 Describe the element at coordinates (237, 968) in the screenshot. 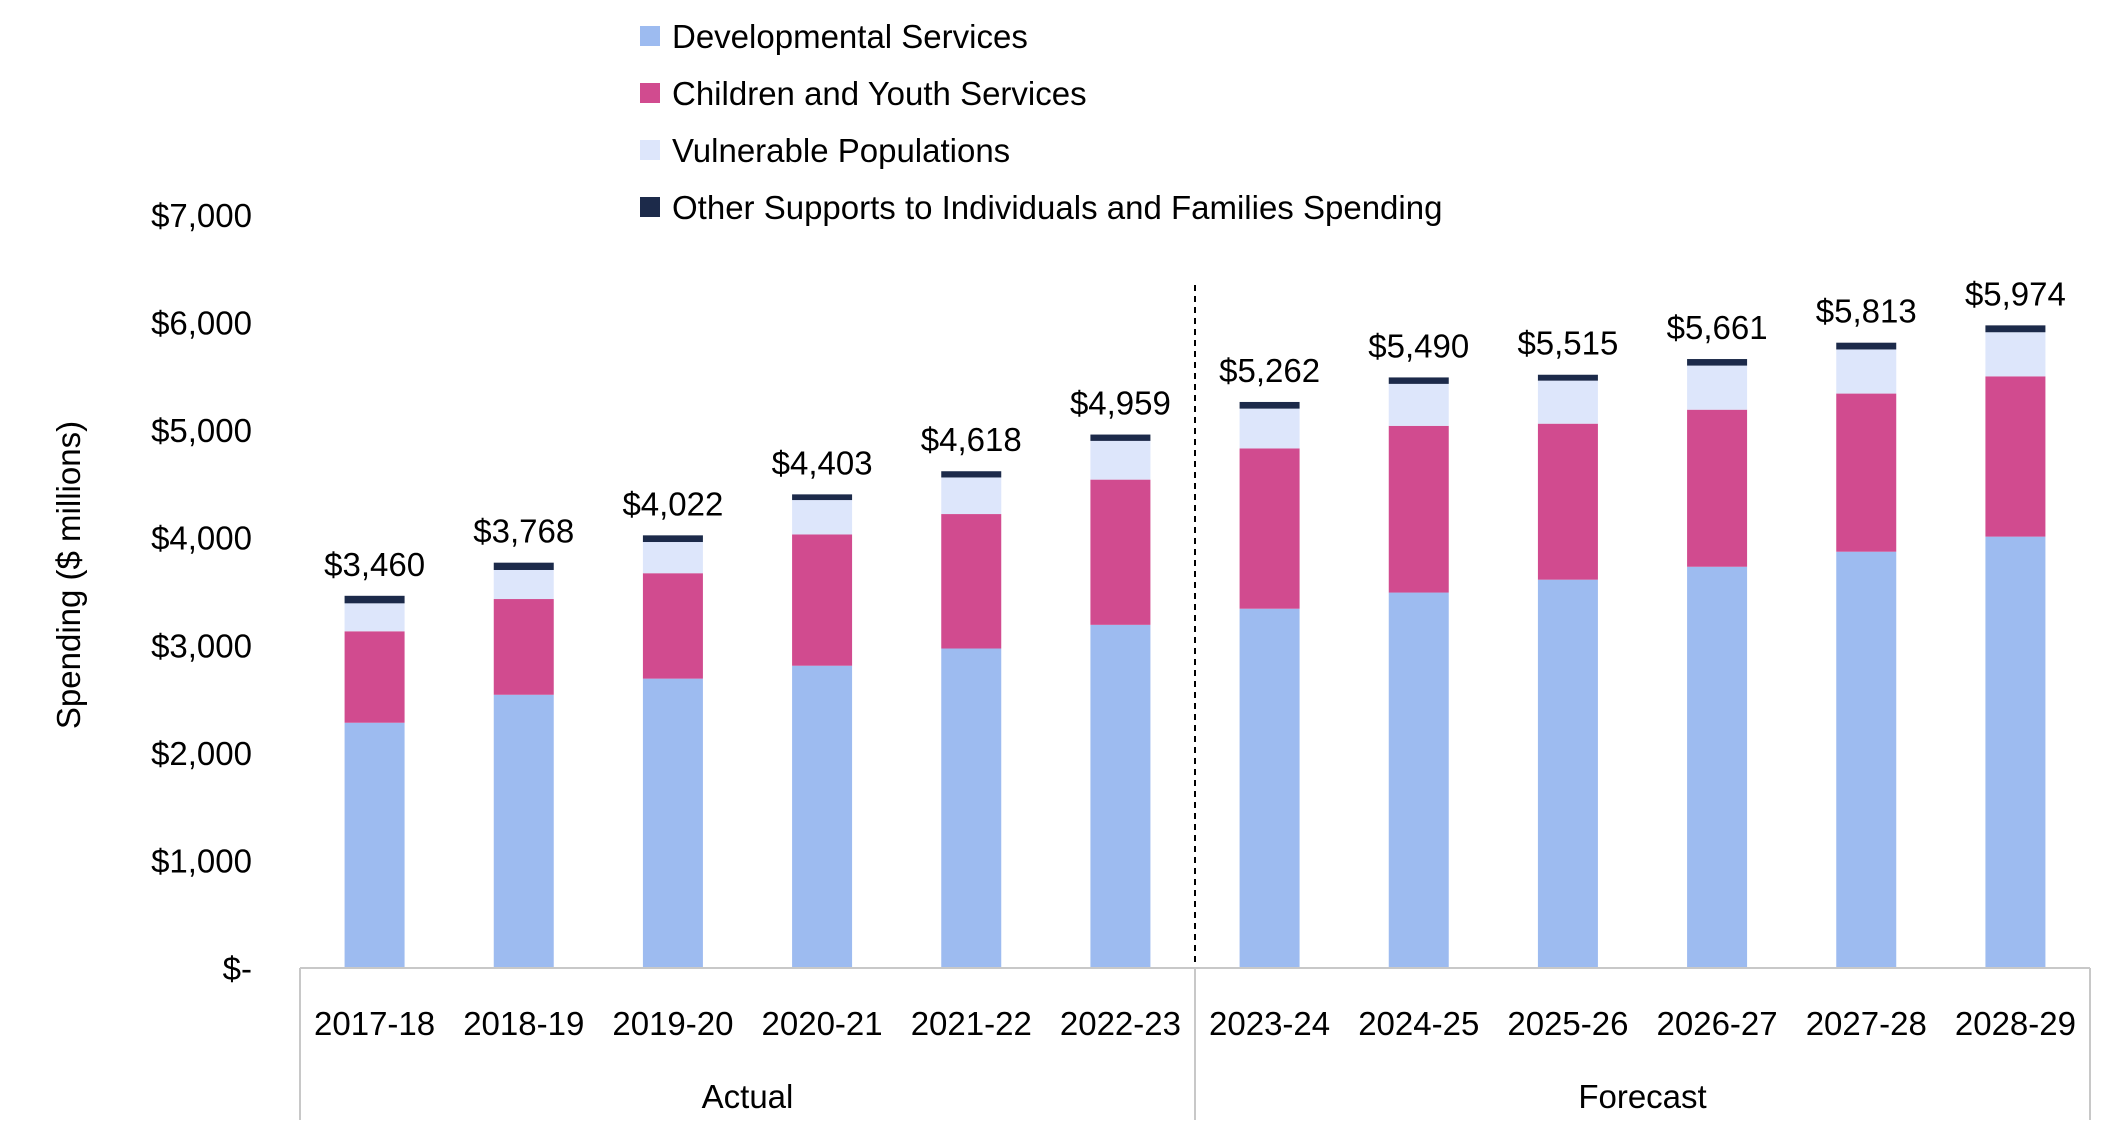

I see `y-tick-label: $-` at that location.